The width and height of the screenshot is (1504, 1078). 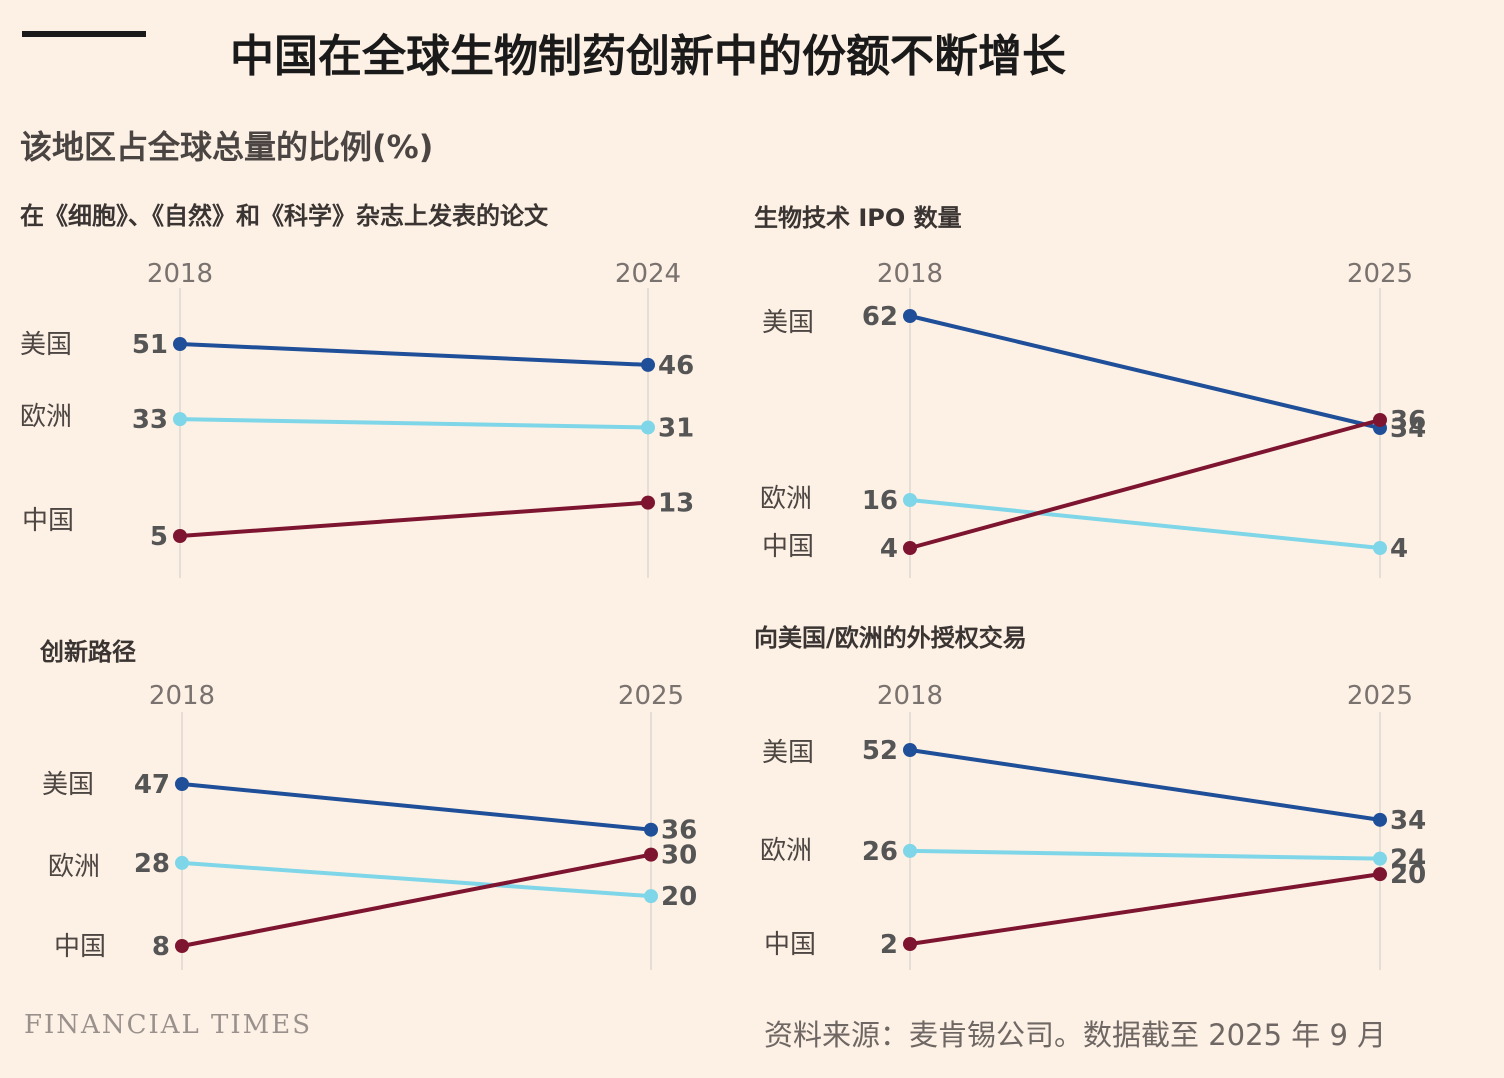 I want to click on value-label: 30, so click(x=679, y=856).